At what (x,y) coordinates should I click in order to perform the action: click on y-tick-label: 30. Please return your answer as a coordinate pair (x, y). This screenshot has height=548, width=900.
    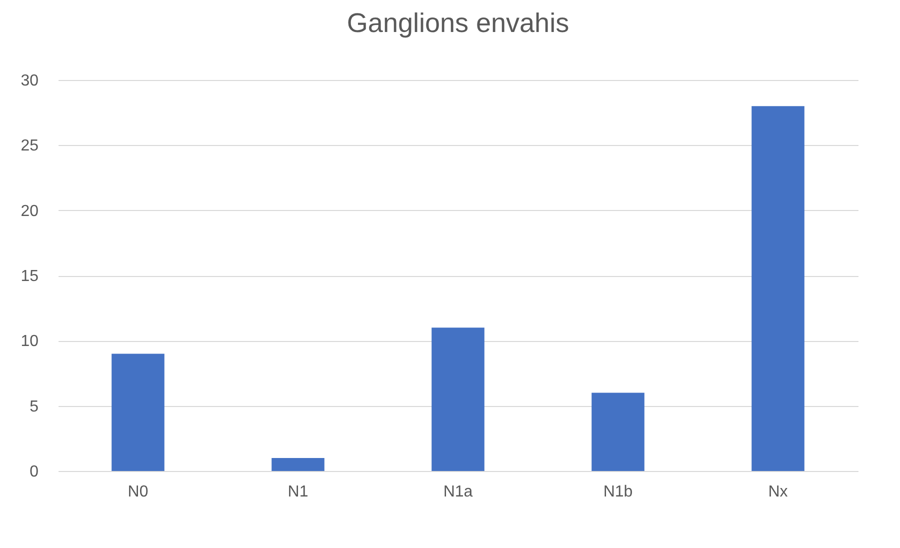
    Looking at the image, I should click on (29, 81).